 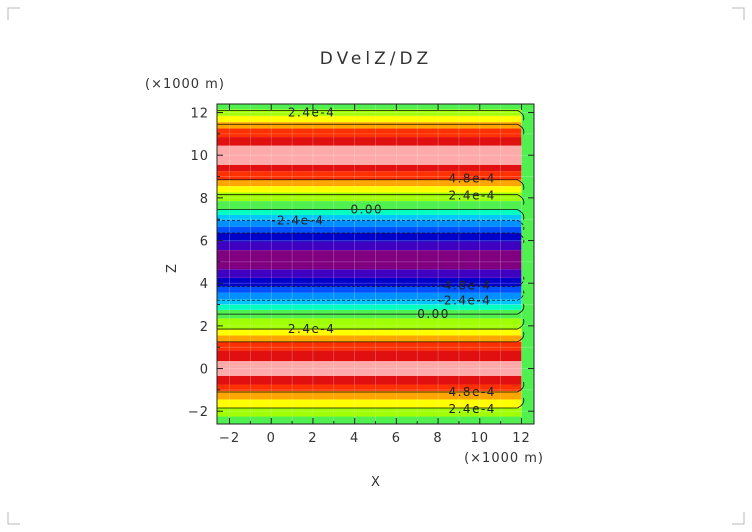 What do you see at coordinates (13, 518) in the screenshot?
I see `corner-bottom-left` at bounding box center [13, 518].